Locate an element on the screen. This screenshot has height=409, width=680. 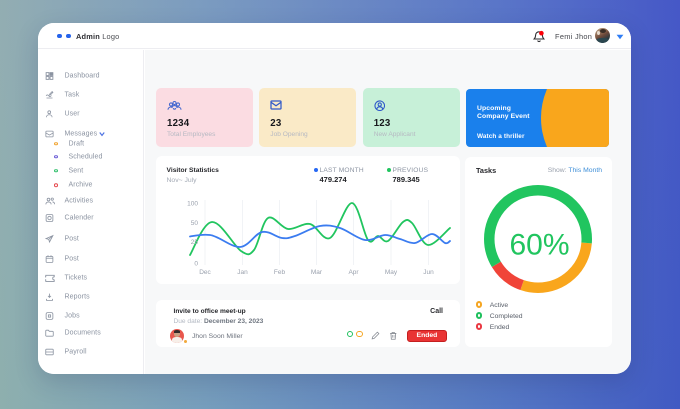
svg-text: Dec is located at coordinates (205, 272).